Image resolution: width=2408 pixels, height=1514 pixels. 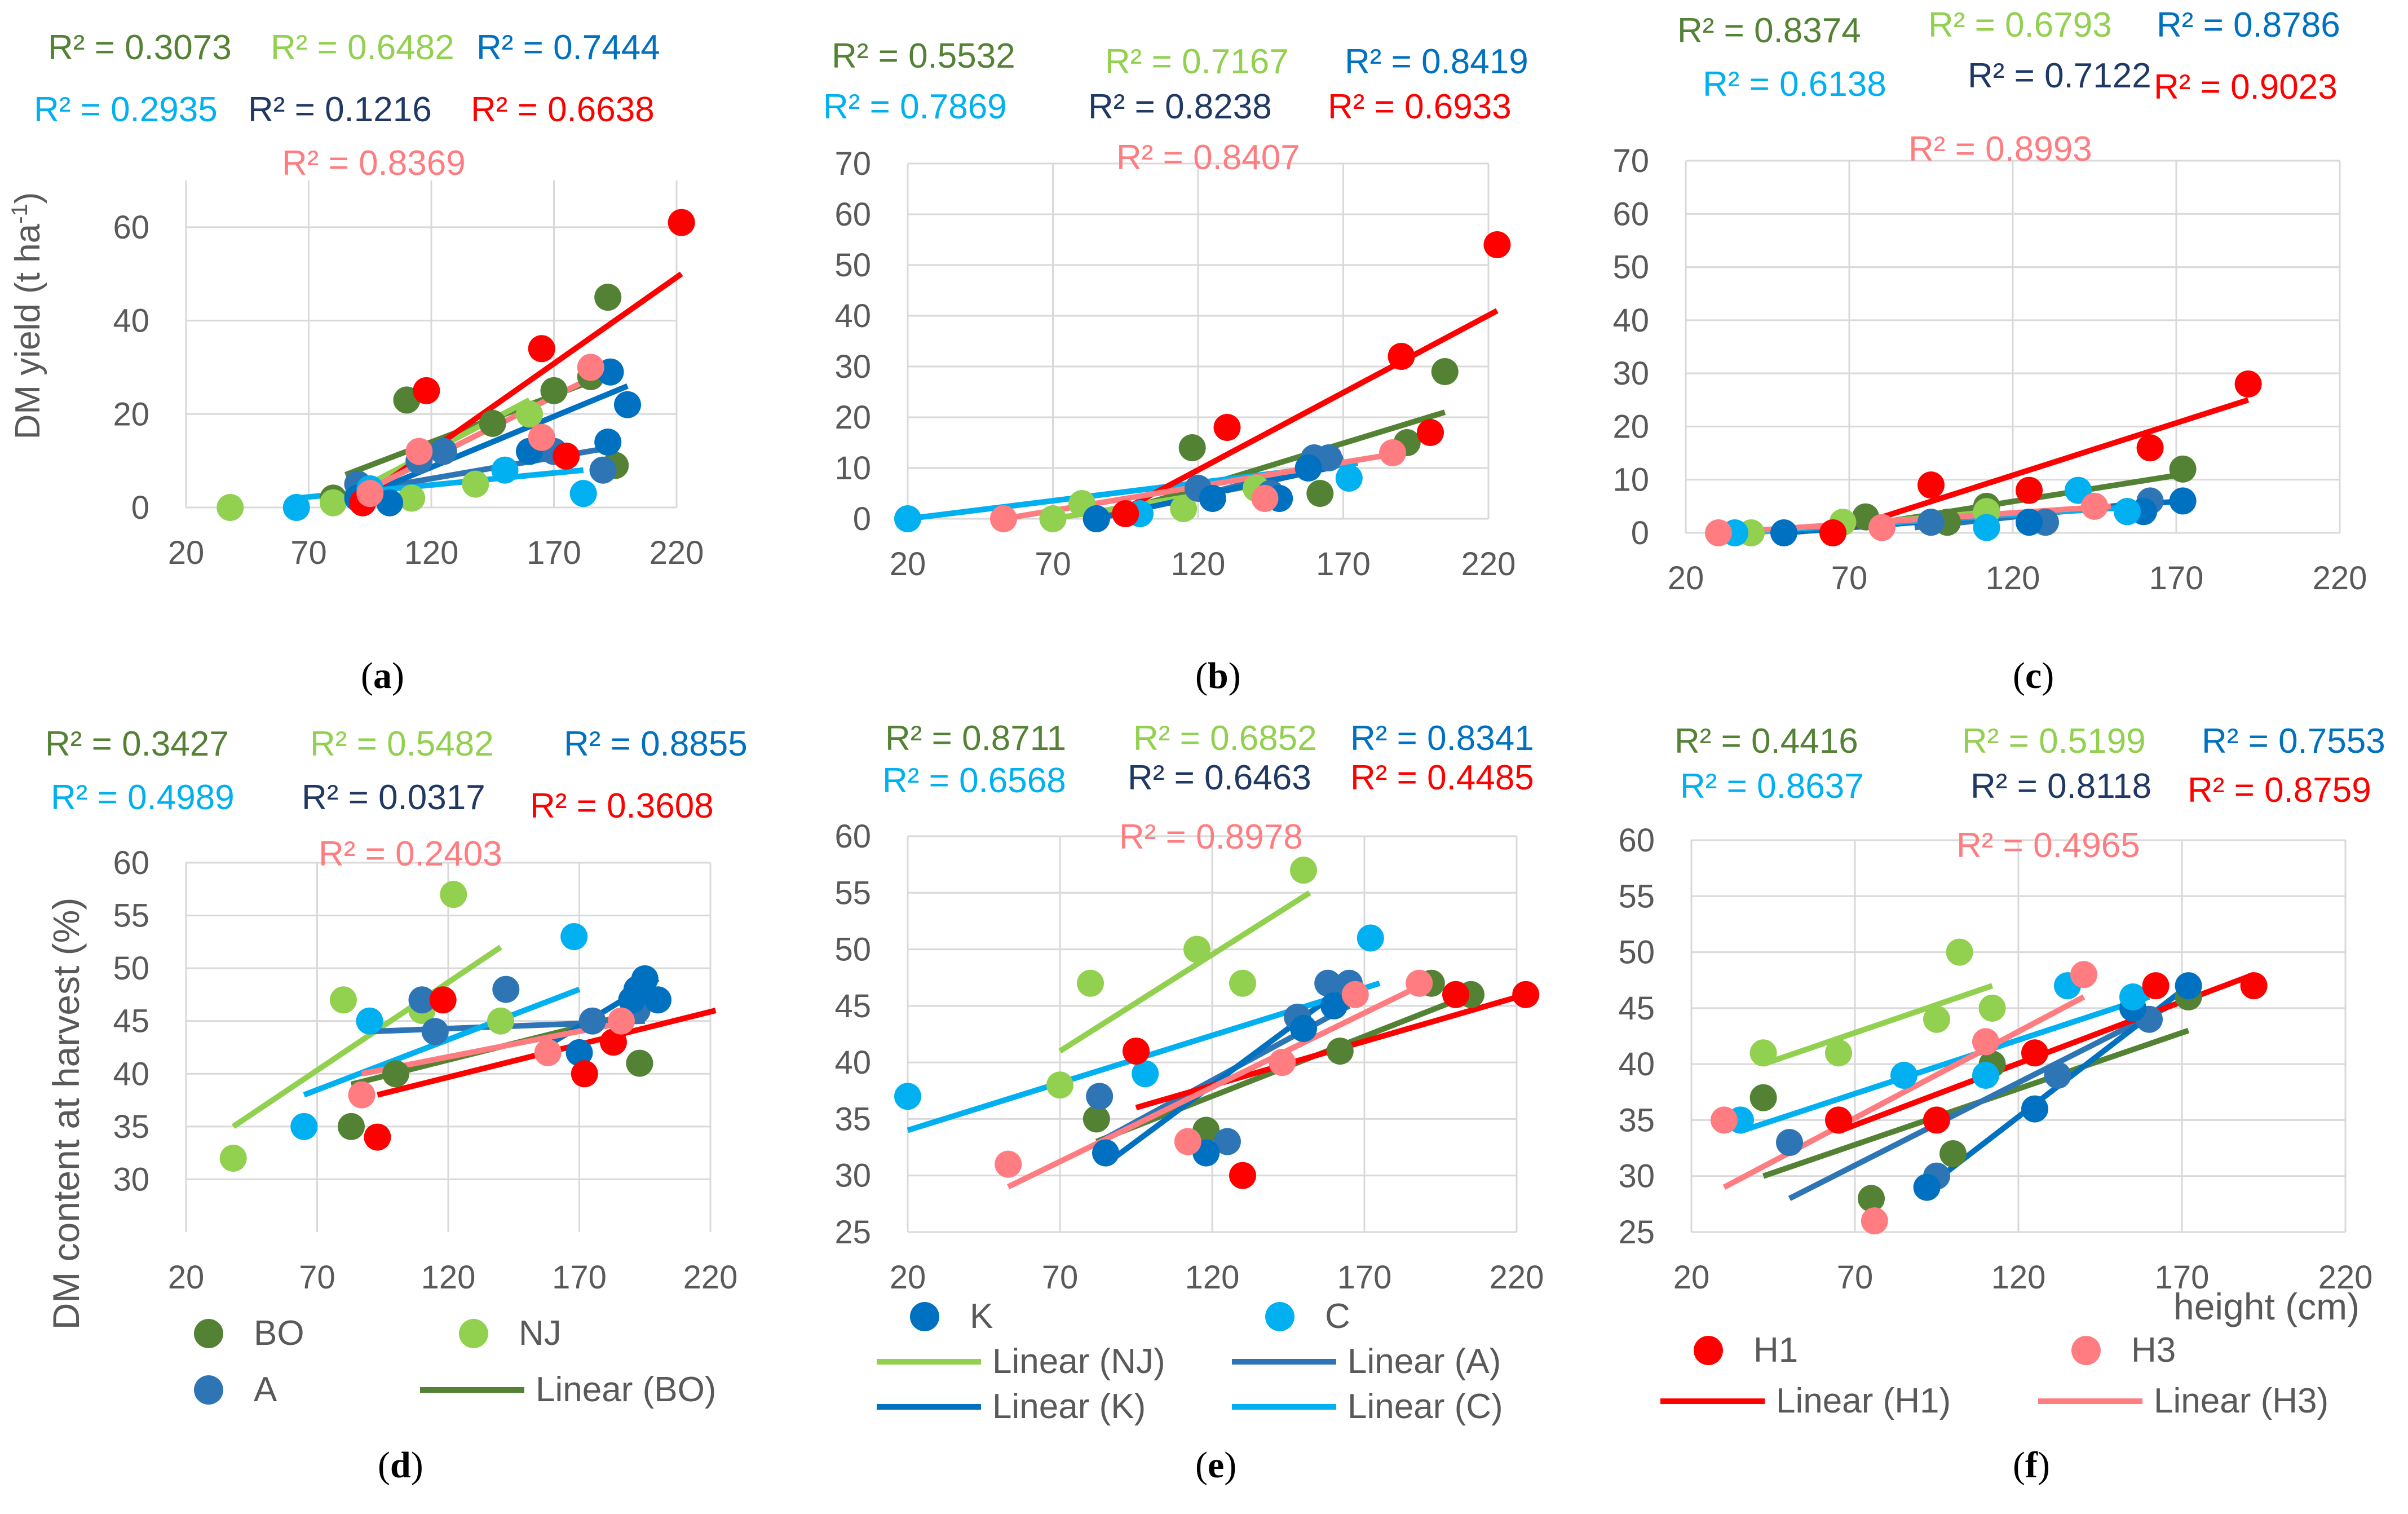 I want to click on legend-marker-bo, so click(x=208, y=1333).